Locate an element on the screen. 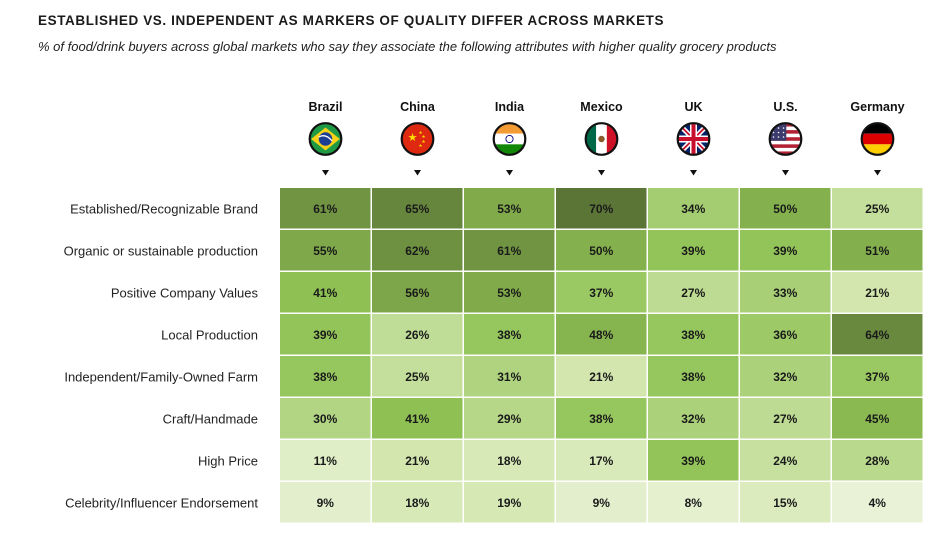 The width and height of the screenshot is (940, 545). cell-value-label: 36% is located at coordinates (785, 335).